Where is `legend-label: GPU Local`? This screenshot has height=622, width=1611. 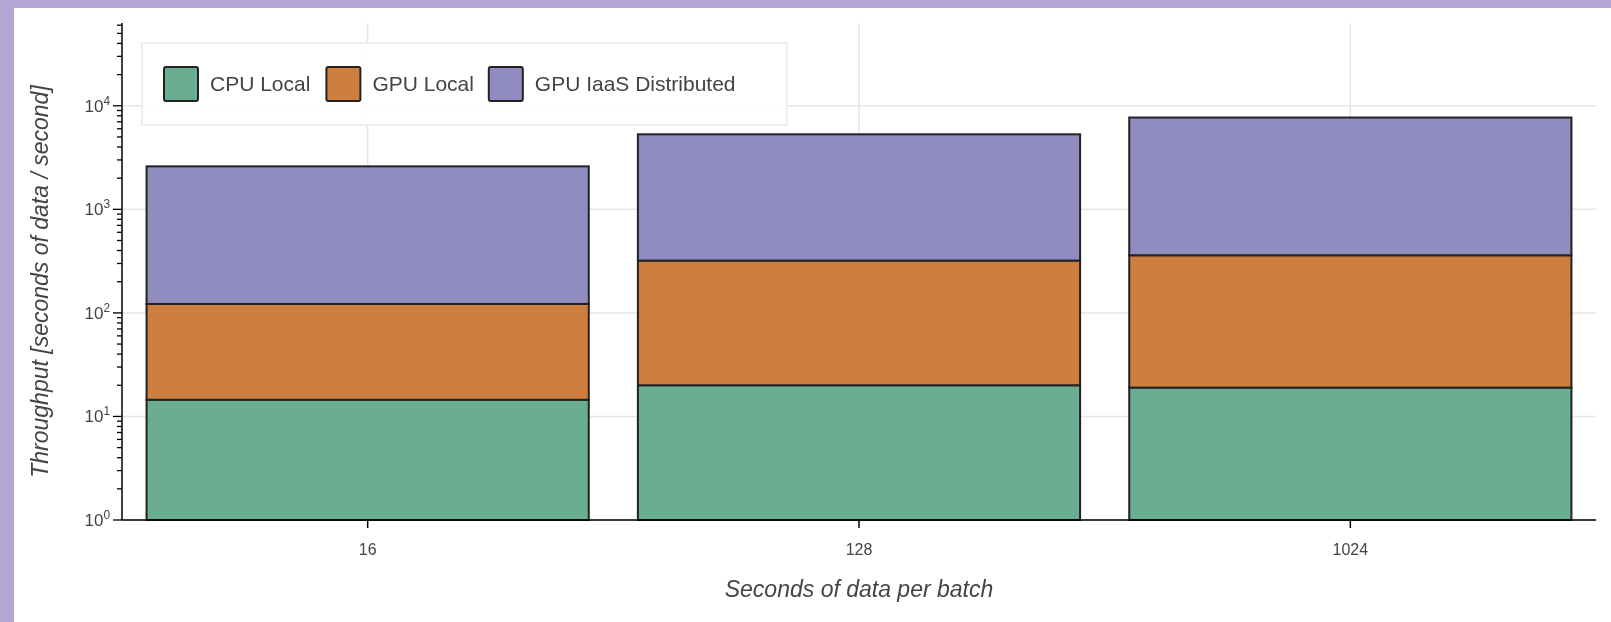
legend-label: GPU Local is located at coordinates (423, 83).